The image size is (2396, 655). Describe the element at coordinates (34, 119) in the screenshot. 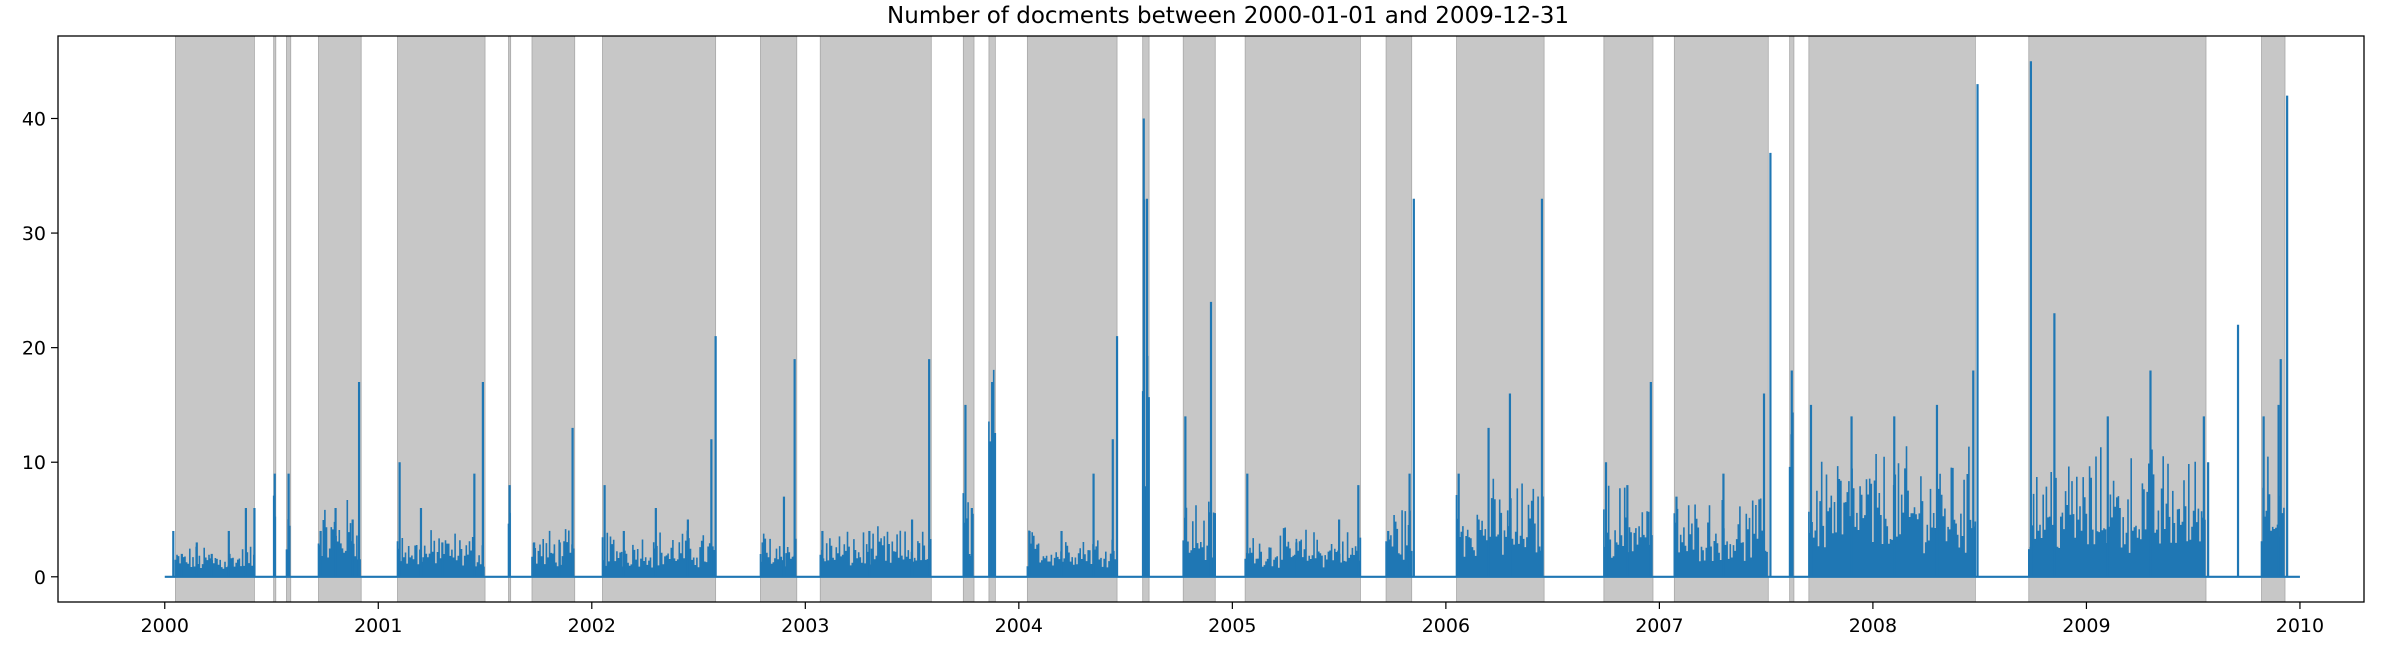

I see `y-tick-label-40: 40` at that location.